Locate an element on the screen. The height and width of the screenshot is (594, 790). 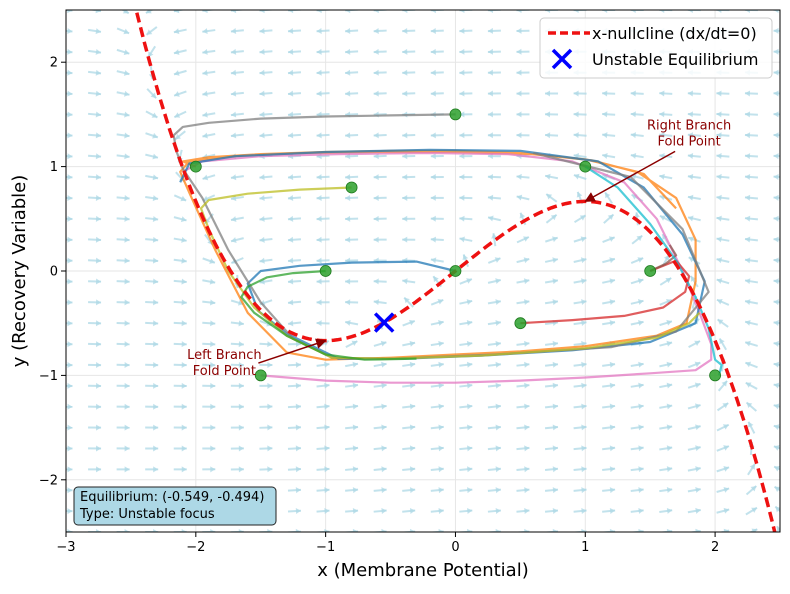
y-tick-label: 0 is located at coordinates (54, 272).